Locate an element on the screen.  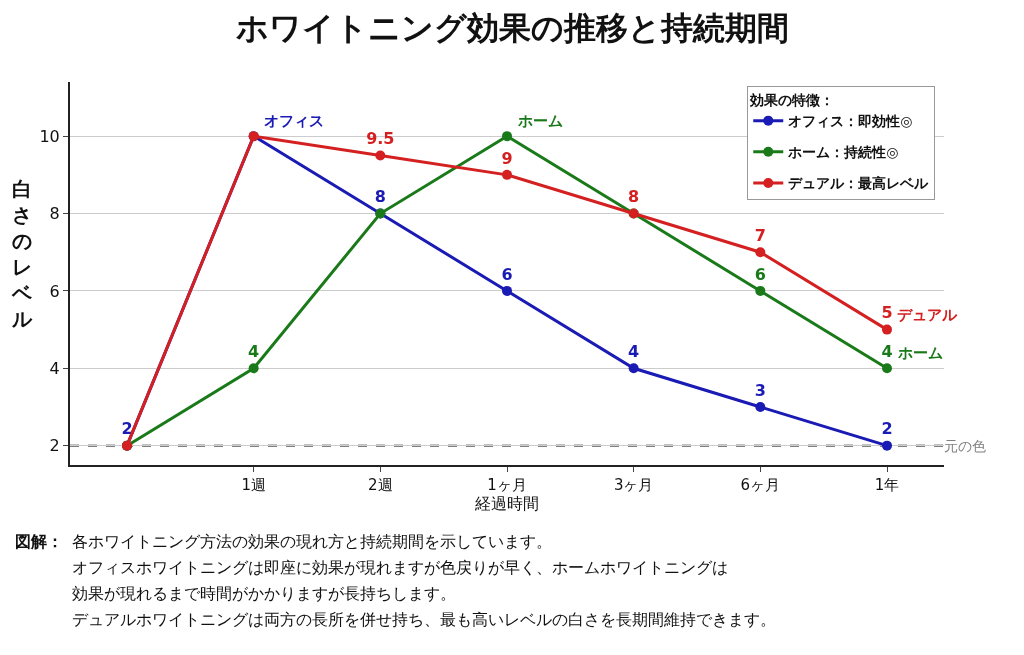
x-tick-label: 1ヶ月 is located at coordinates (507, 485).